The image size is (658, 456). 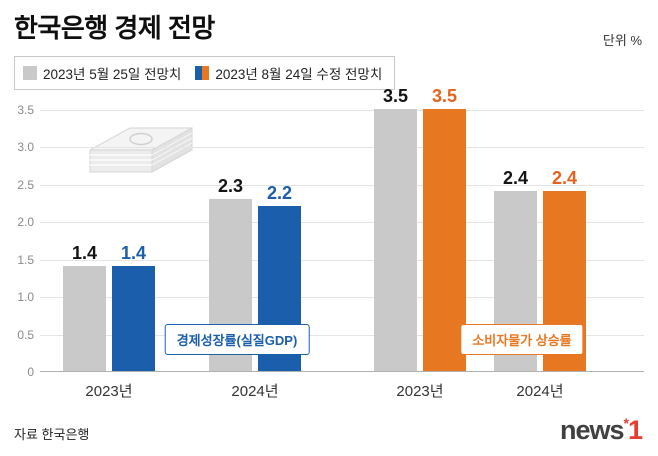 I want to click on section-label-cpi: 소비자물가 상승률, so click(x=522, y=339).